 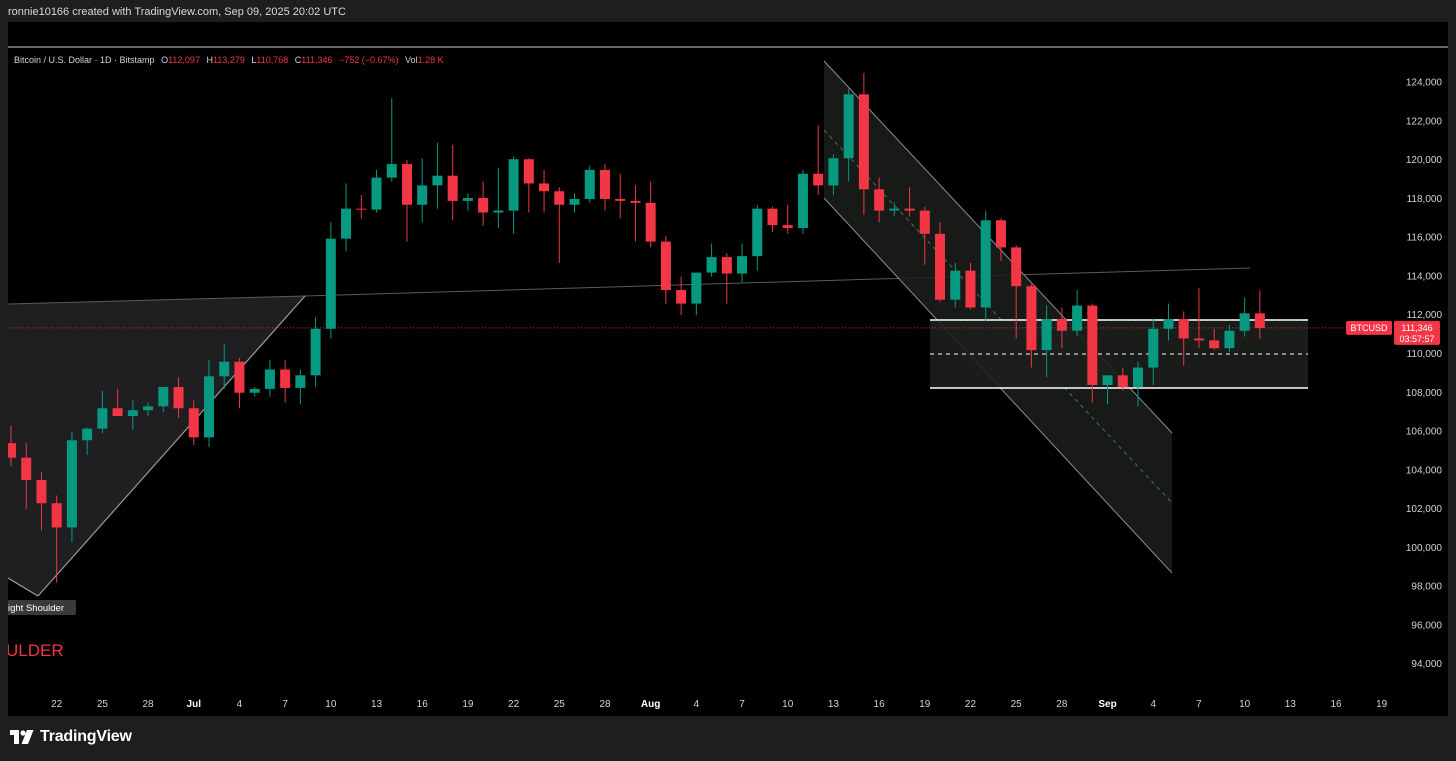 What do you see at coordinates (1393, 332) in the screenshot?
I see `price-tag: BTCUSD 111,346 03:57:57` at bounding box center [1393, 332].